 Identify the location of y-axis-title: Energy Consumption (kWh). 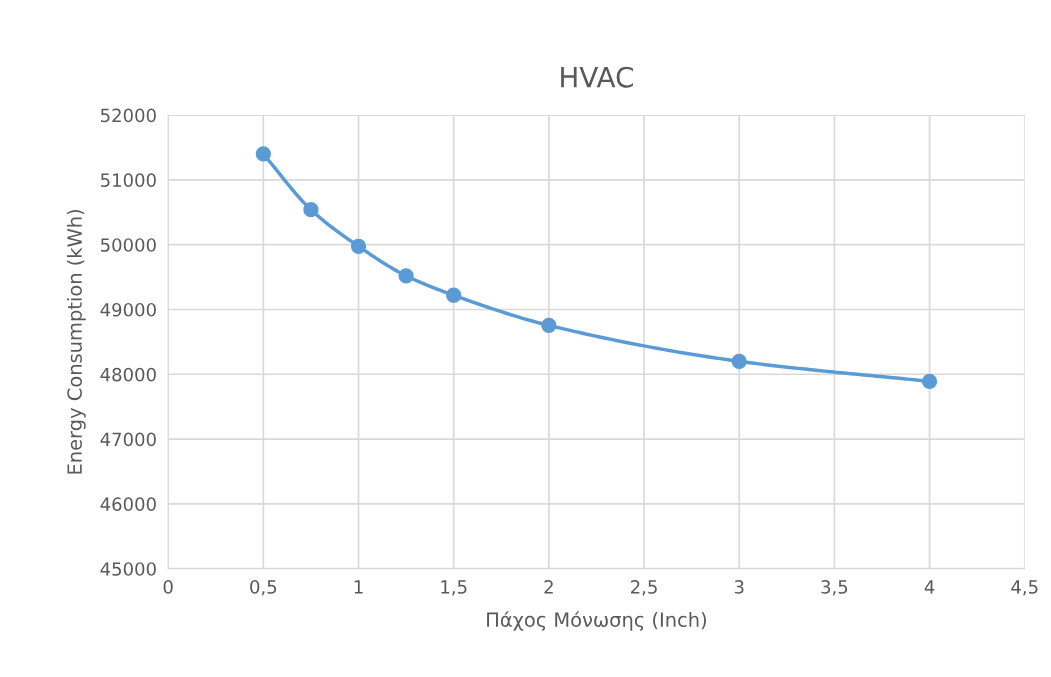
(76, 341).